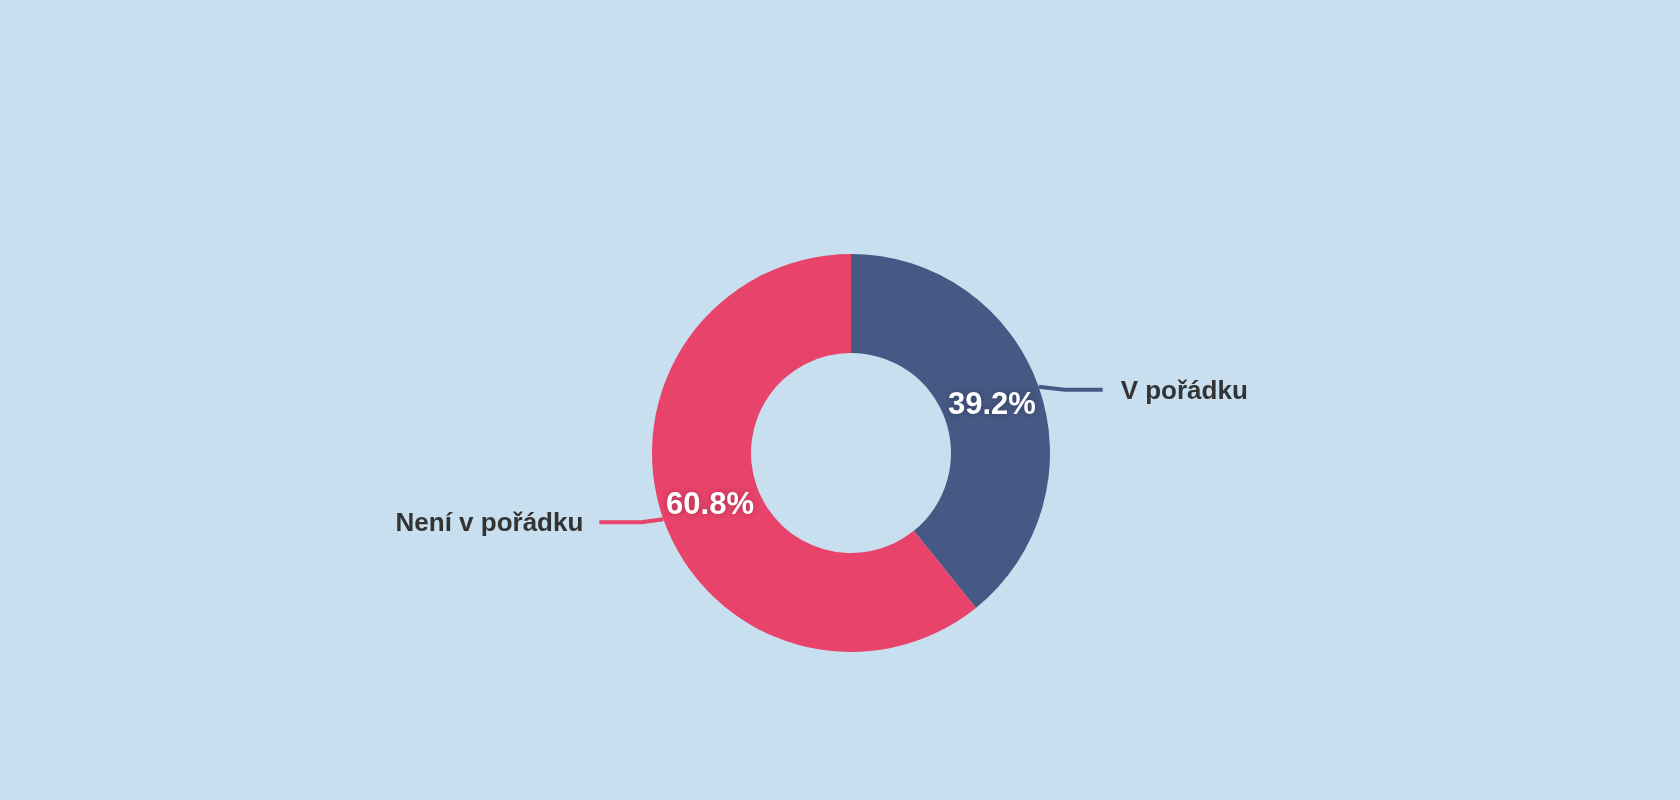 The width and height of the screenshot is (1680, 800). Describe the element at coordinates (489, 522) in the screenshot. I see `slice-label: Není v pořádku` at that location.